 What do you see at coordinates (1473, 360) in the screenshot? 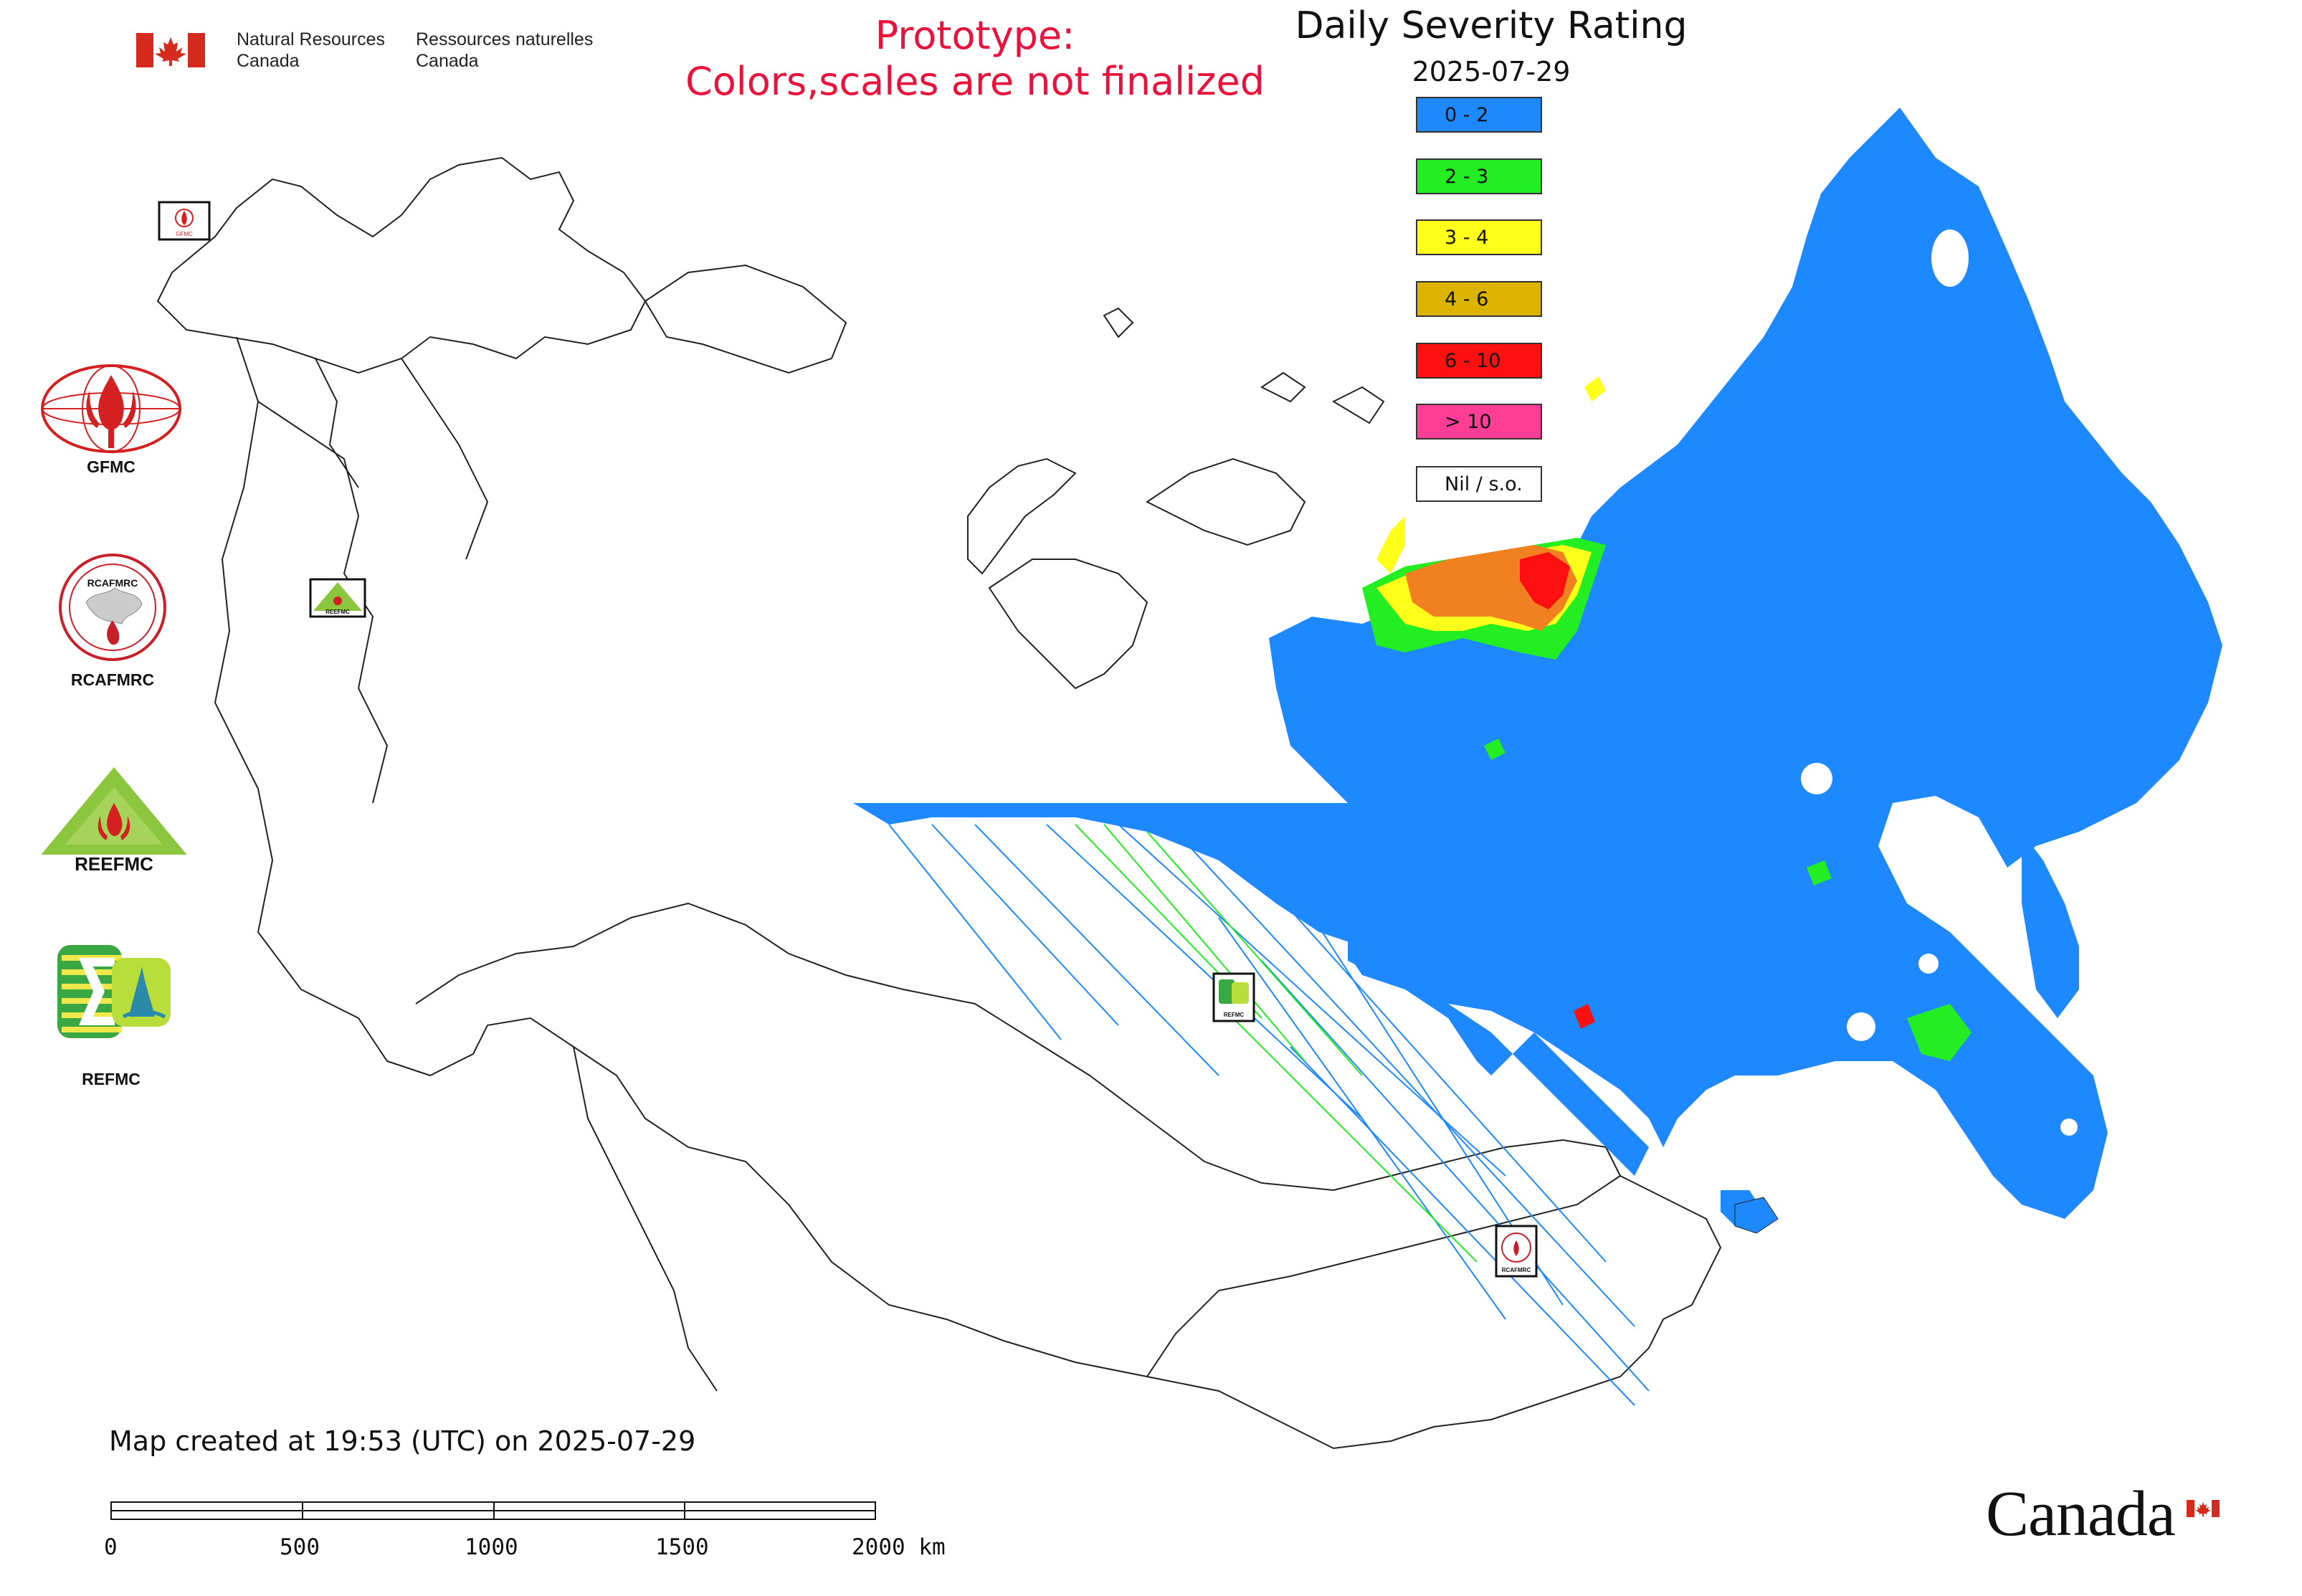
I see `legend-item-label: 6 - 10` at bounding box center [1473, 360].